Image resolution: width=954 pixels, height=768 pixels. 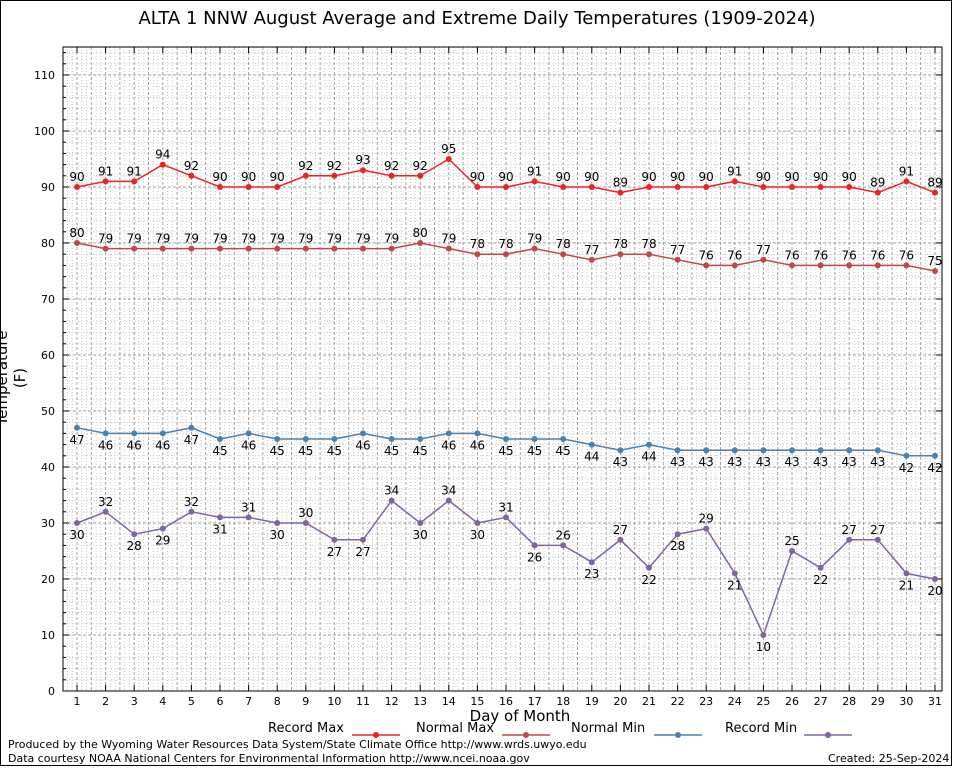 I want to click on data-label-normal-min: 46, so click(x=477, y=445).